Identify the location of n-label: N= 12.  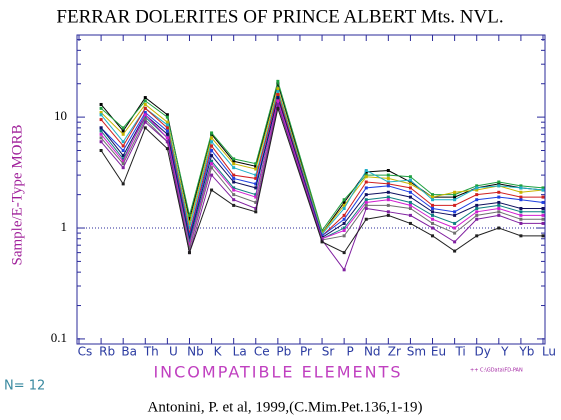
(24, 386).